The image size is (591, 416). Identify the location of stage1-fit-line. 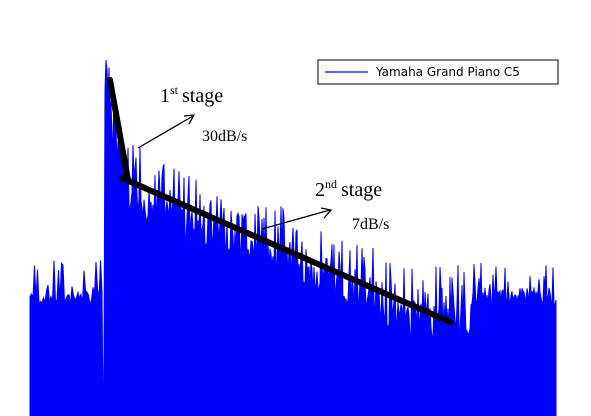
(119, 130).